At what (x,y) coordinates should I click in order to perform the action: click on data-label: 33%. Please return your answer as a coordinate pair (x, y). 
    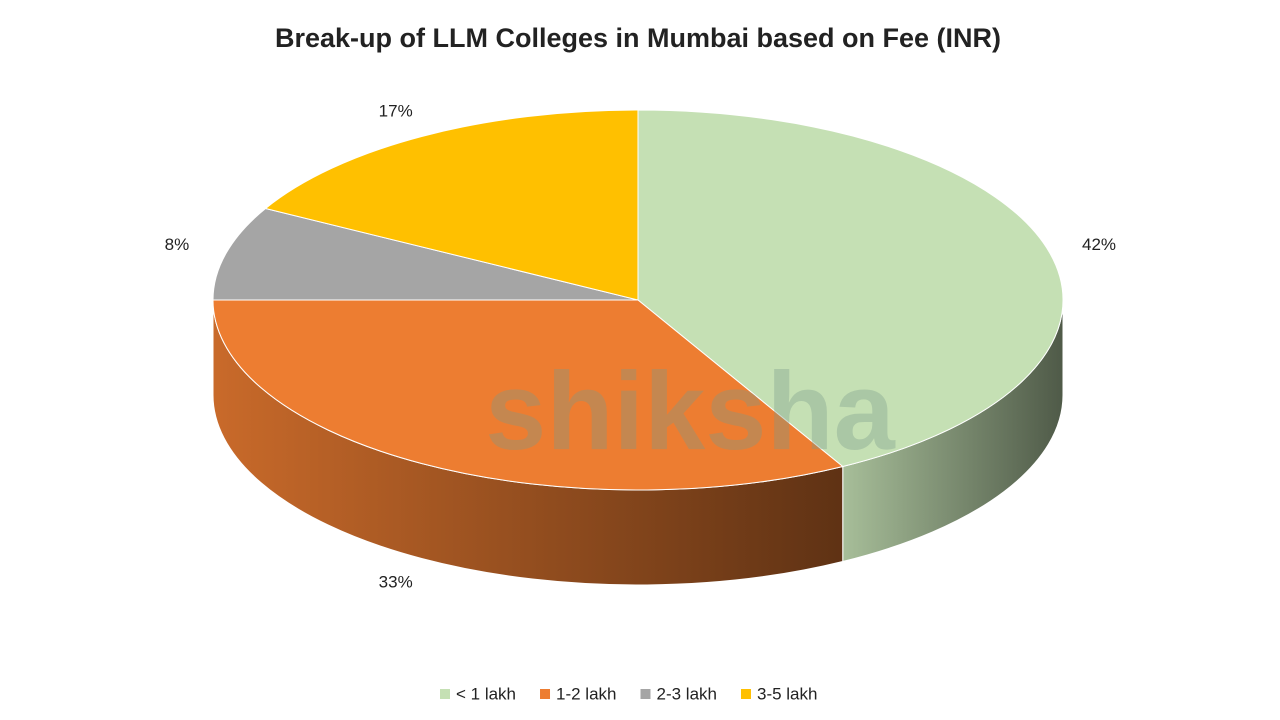
    Looking at the image, I should click on (396, 582).